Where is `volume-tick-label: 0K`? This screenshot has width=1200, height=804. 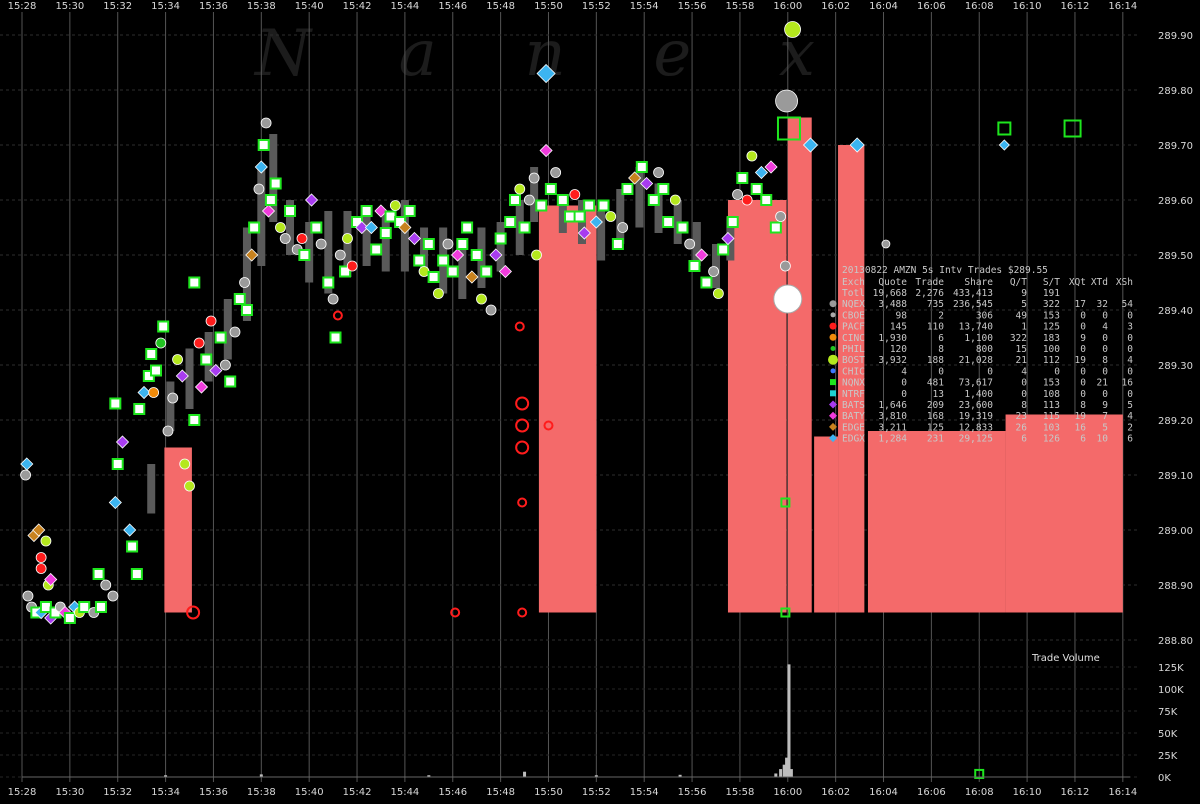
volume-tick-label: 0K is located at coordinates (1164, 778).